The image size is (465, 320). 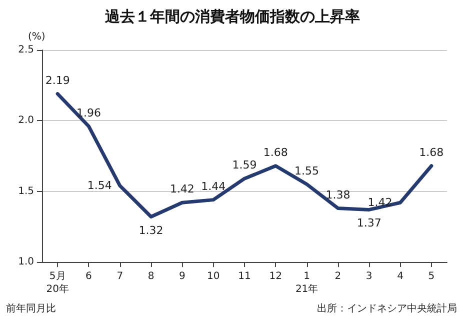 I want to click on x-tick-label: 10, so click(x=213, y=276).